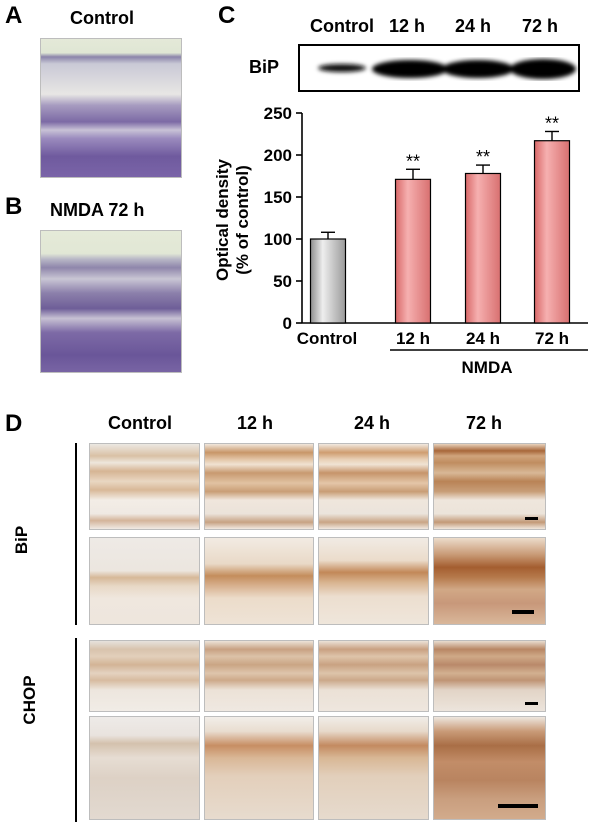  What do you see at coordinates (373, 676) in the screenshot?
I see `ihc-chop-24h-low-image` at bounding box center [373, 676].